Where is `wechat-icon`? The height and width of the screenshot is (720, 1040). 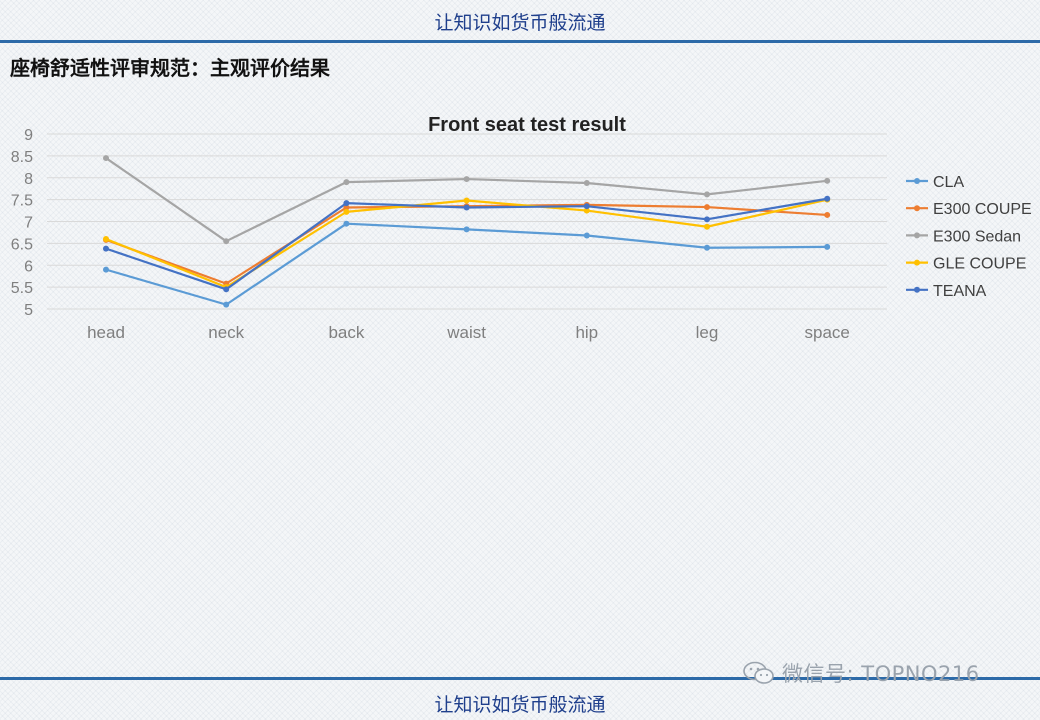 wechat-icon is located at coordinates (758, 672).